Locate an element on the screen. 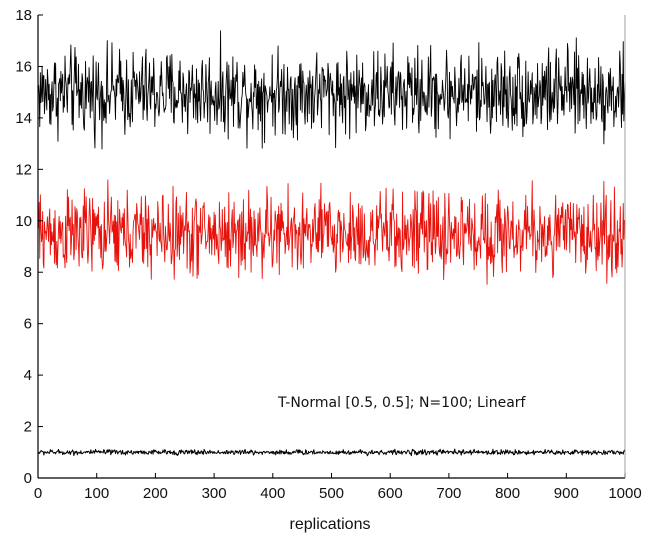  x-tick-label: 500 is located at coordinates (331, 493).